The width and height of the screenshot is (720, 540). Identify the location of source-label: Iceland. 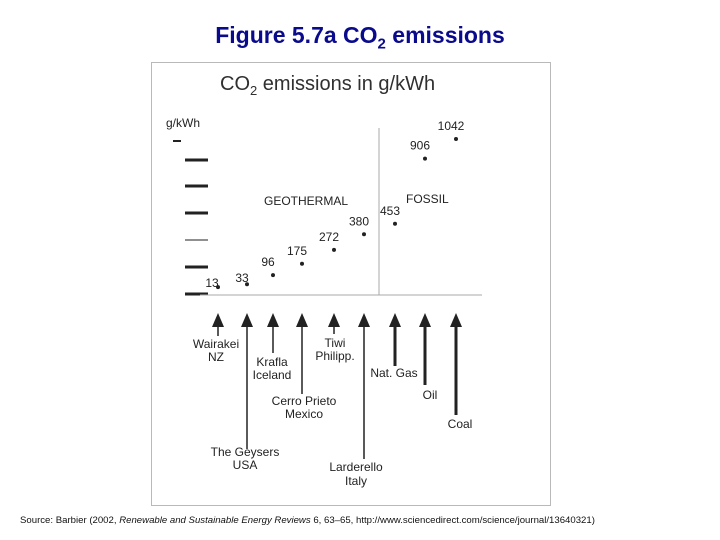
(272, 375).